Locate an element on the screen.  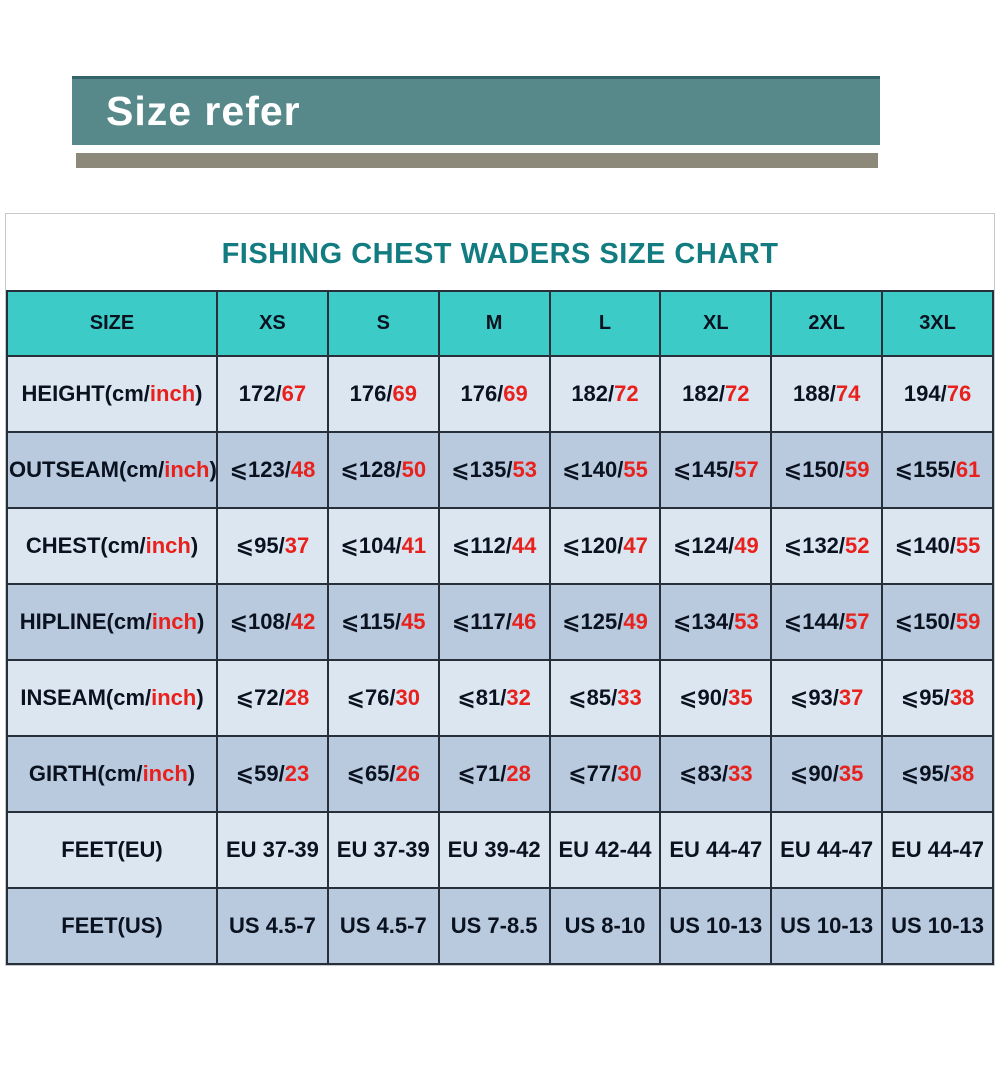
value-cell: ⩽112/44 is located at coordinates (494, 546).